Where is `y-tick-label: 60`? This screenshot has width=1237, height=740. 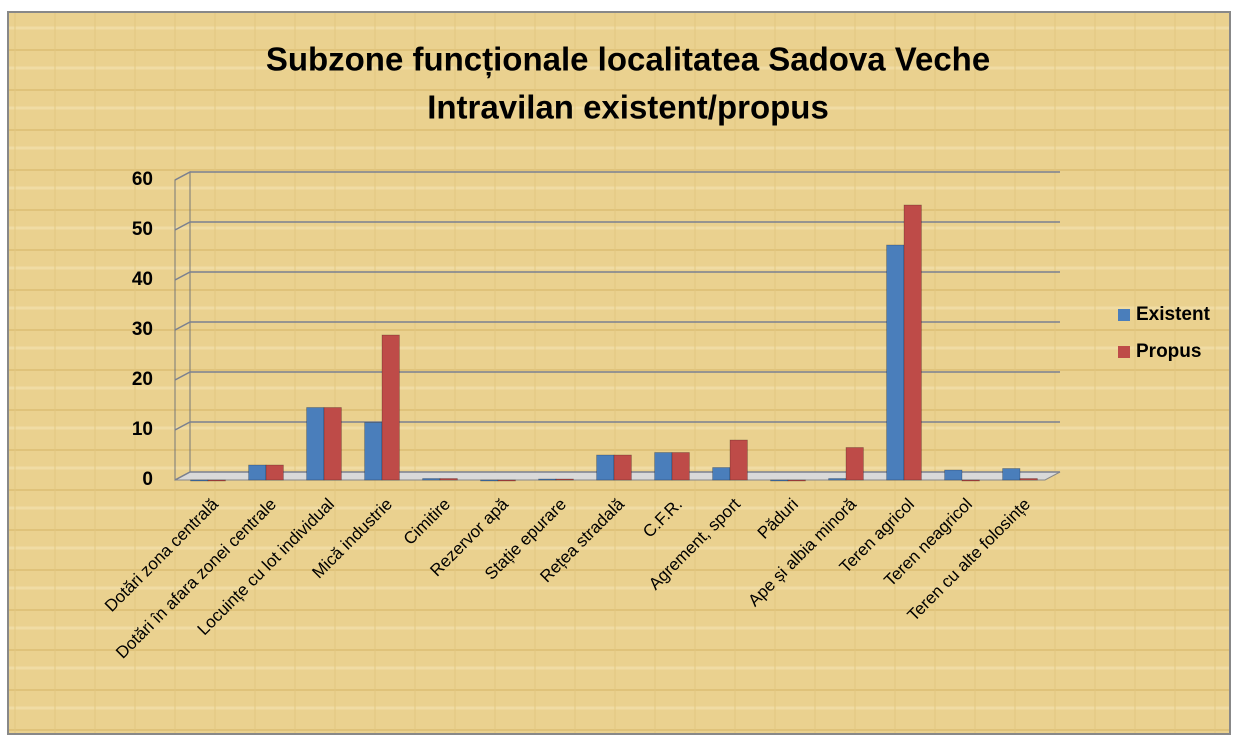 y-tick-label: 60 is located at coordinates (142, 179).